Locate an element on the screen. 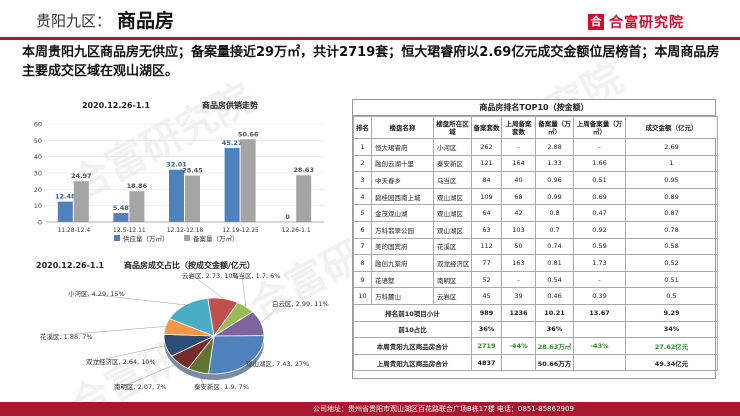 This screenshot has width=740, height=416. table-cell: 112 is located at coordinates (486, 246).